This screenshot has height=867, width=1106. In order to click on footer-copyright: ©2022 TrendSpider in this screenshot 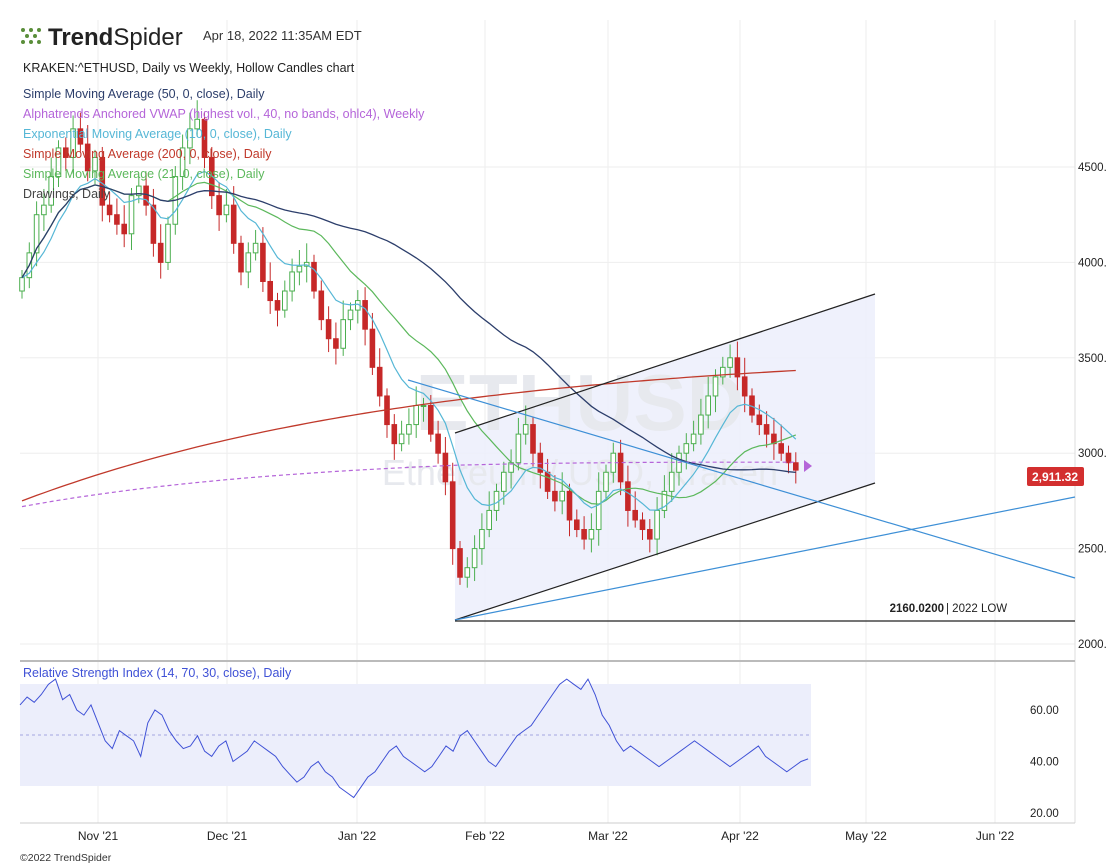, I will do `click(66, 858)`.